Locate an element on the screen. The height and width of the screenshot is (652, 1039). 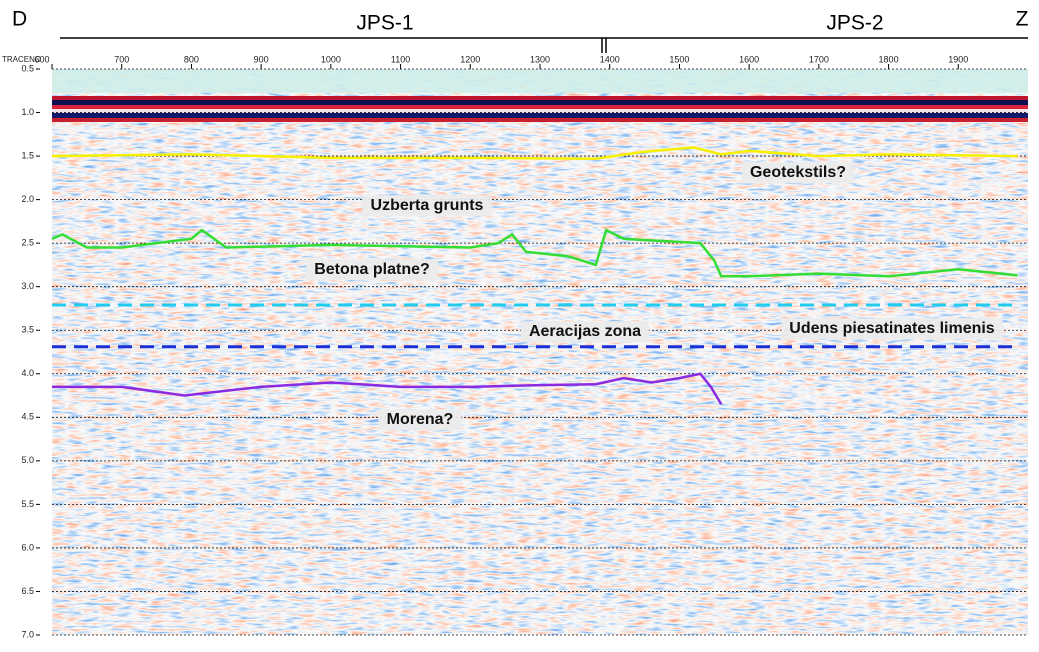
section-label: JPS-2 is located at coordinates (854, 23).